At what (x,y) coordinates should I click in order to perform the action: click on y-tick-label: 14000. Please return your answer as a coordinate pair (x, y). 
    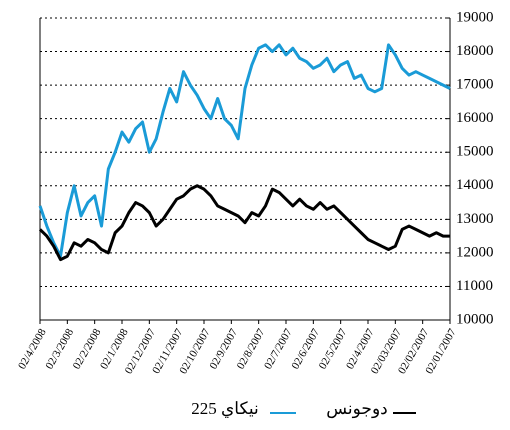
    Looking at the image, I should click on (475, 185).